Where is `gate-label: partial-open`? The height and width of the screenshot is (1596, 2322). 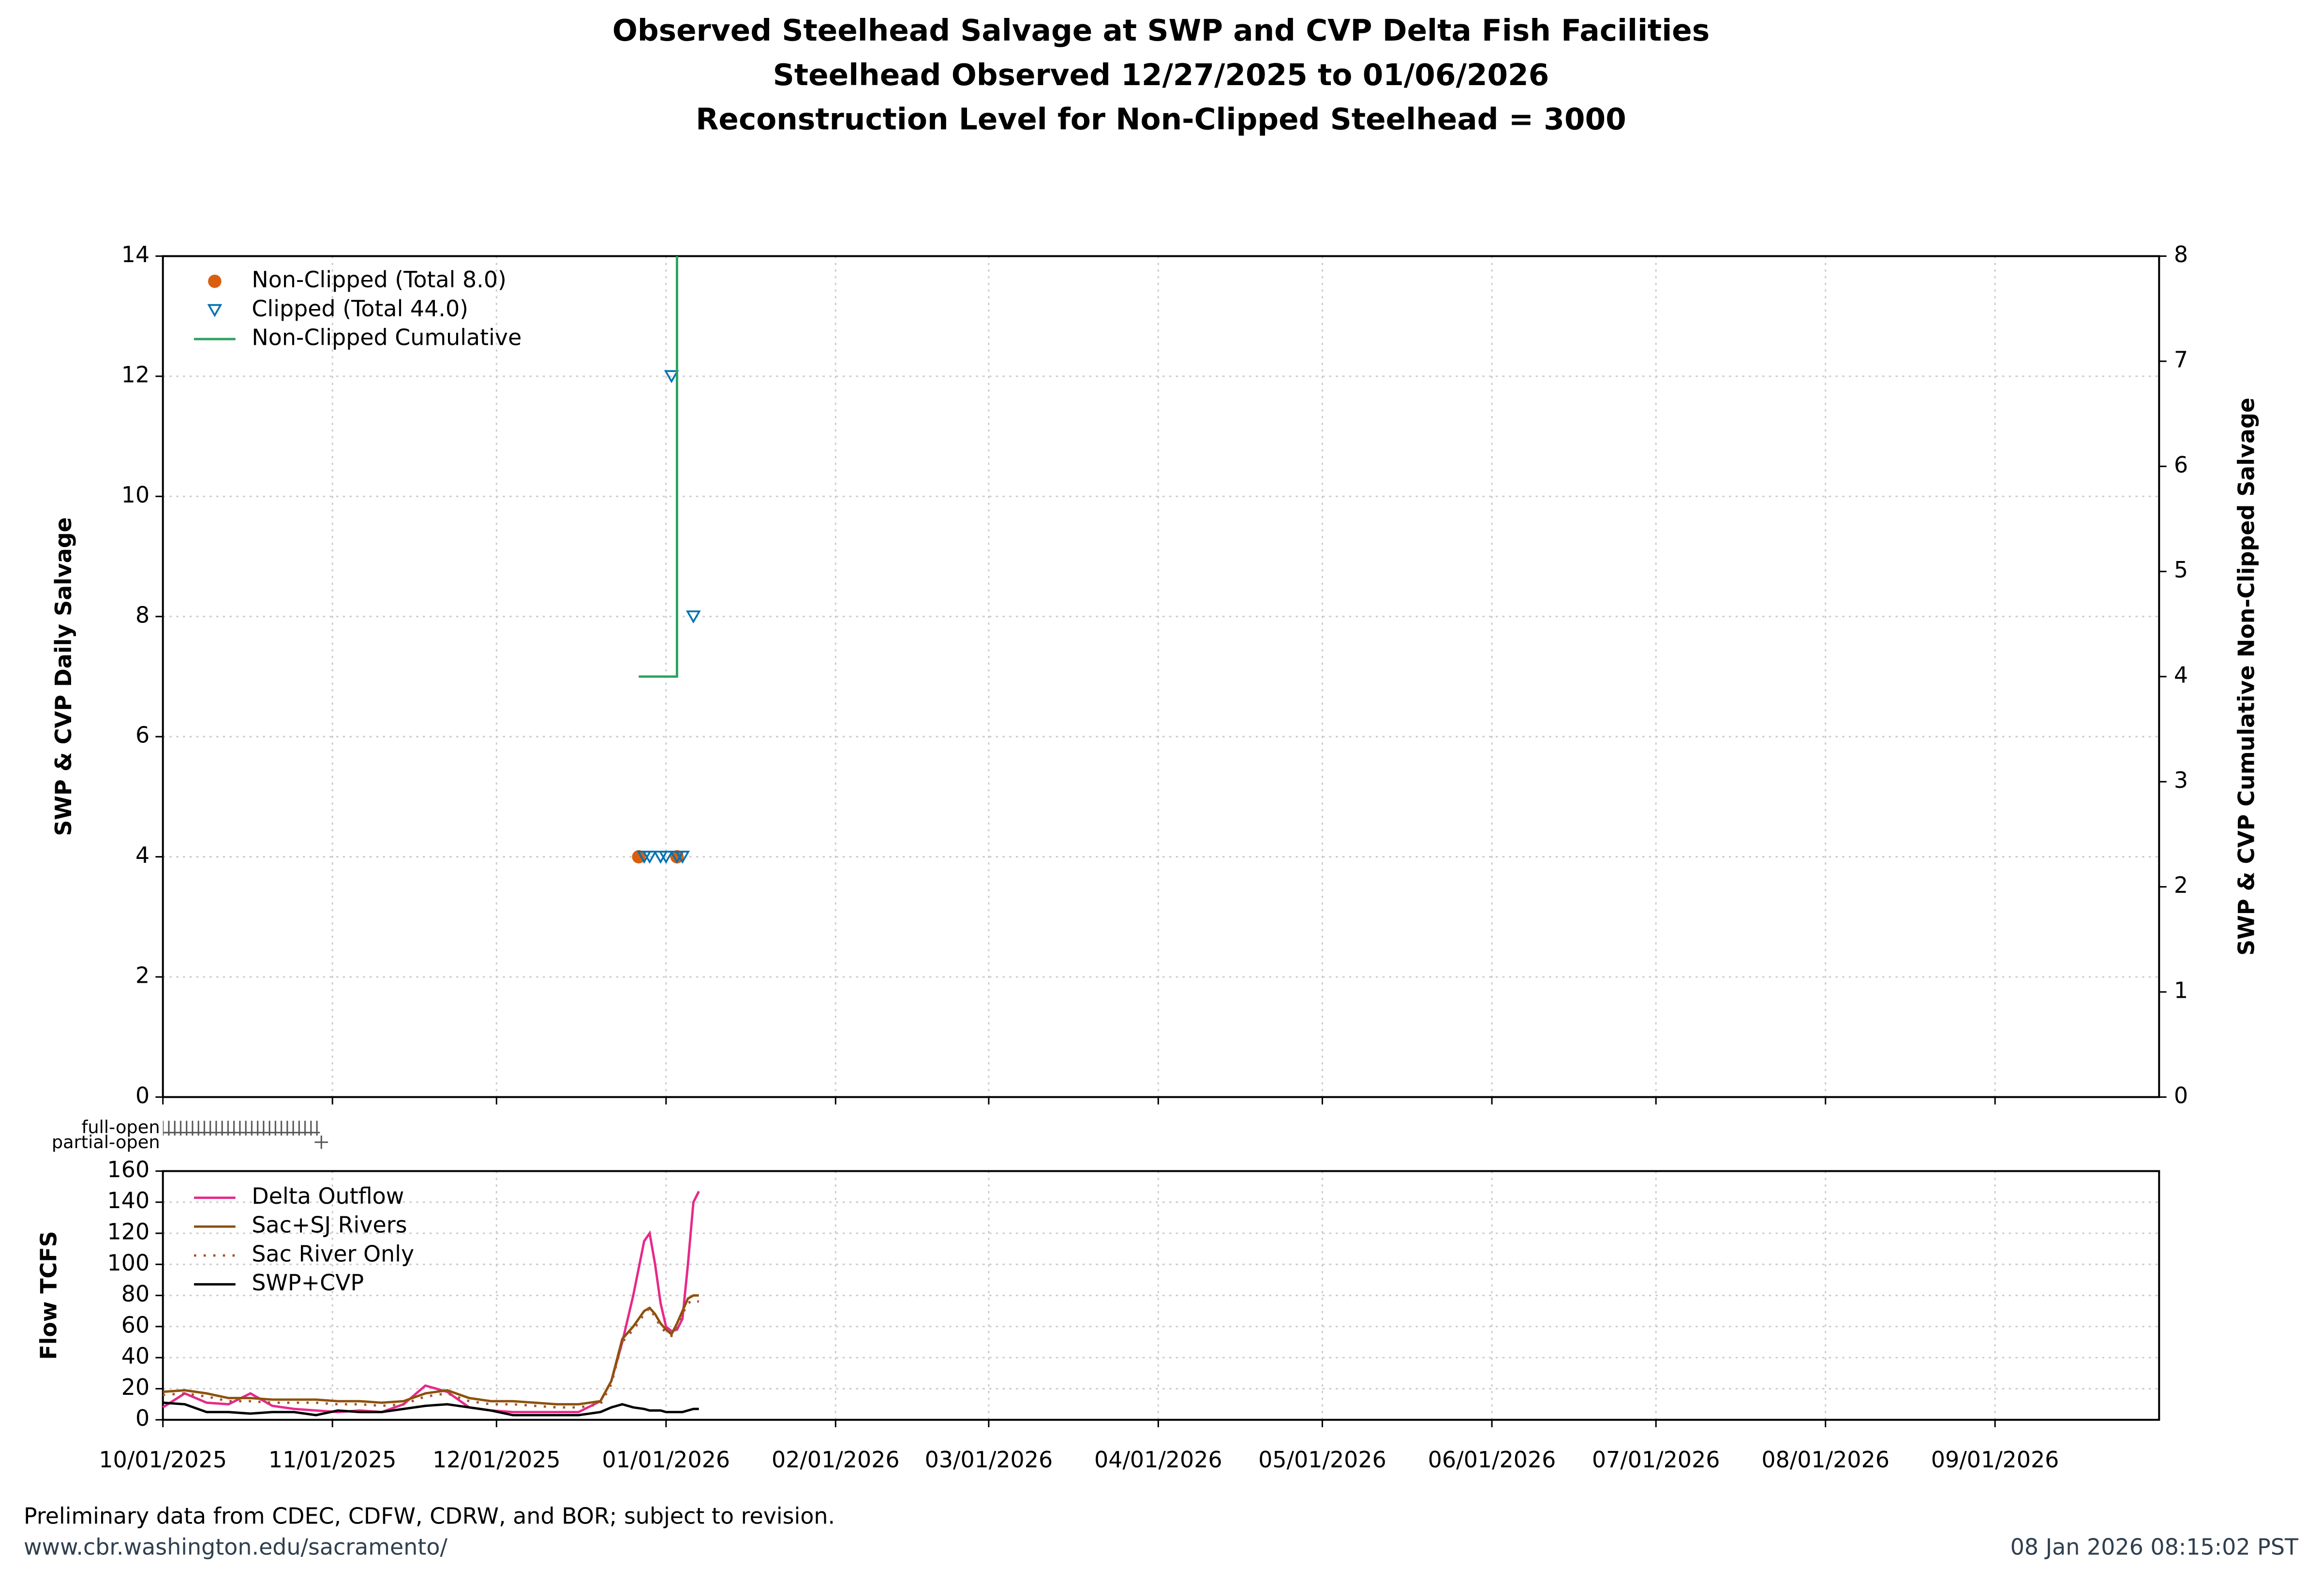 gate-label: partial-open is located at coordinates (106, 1142).